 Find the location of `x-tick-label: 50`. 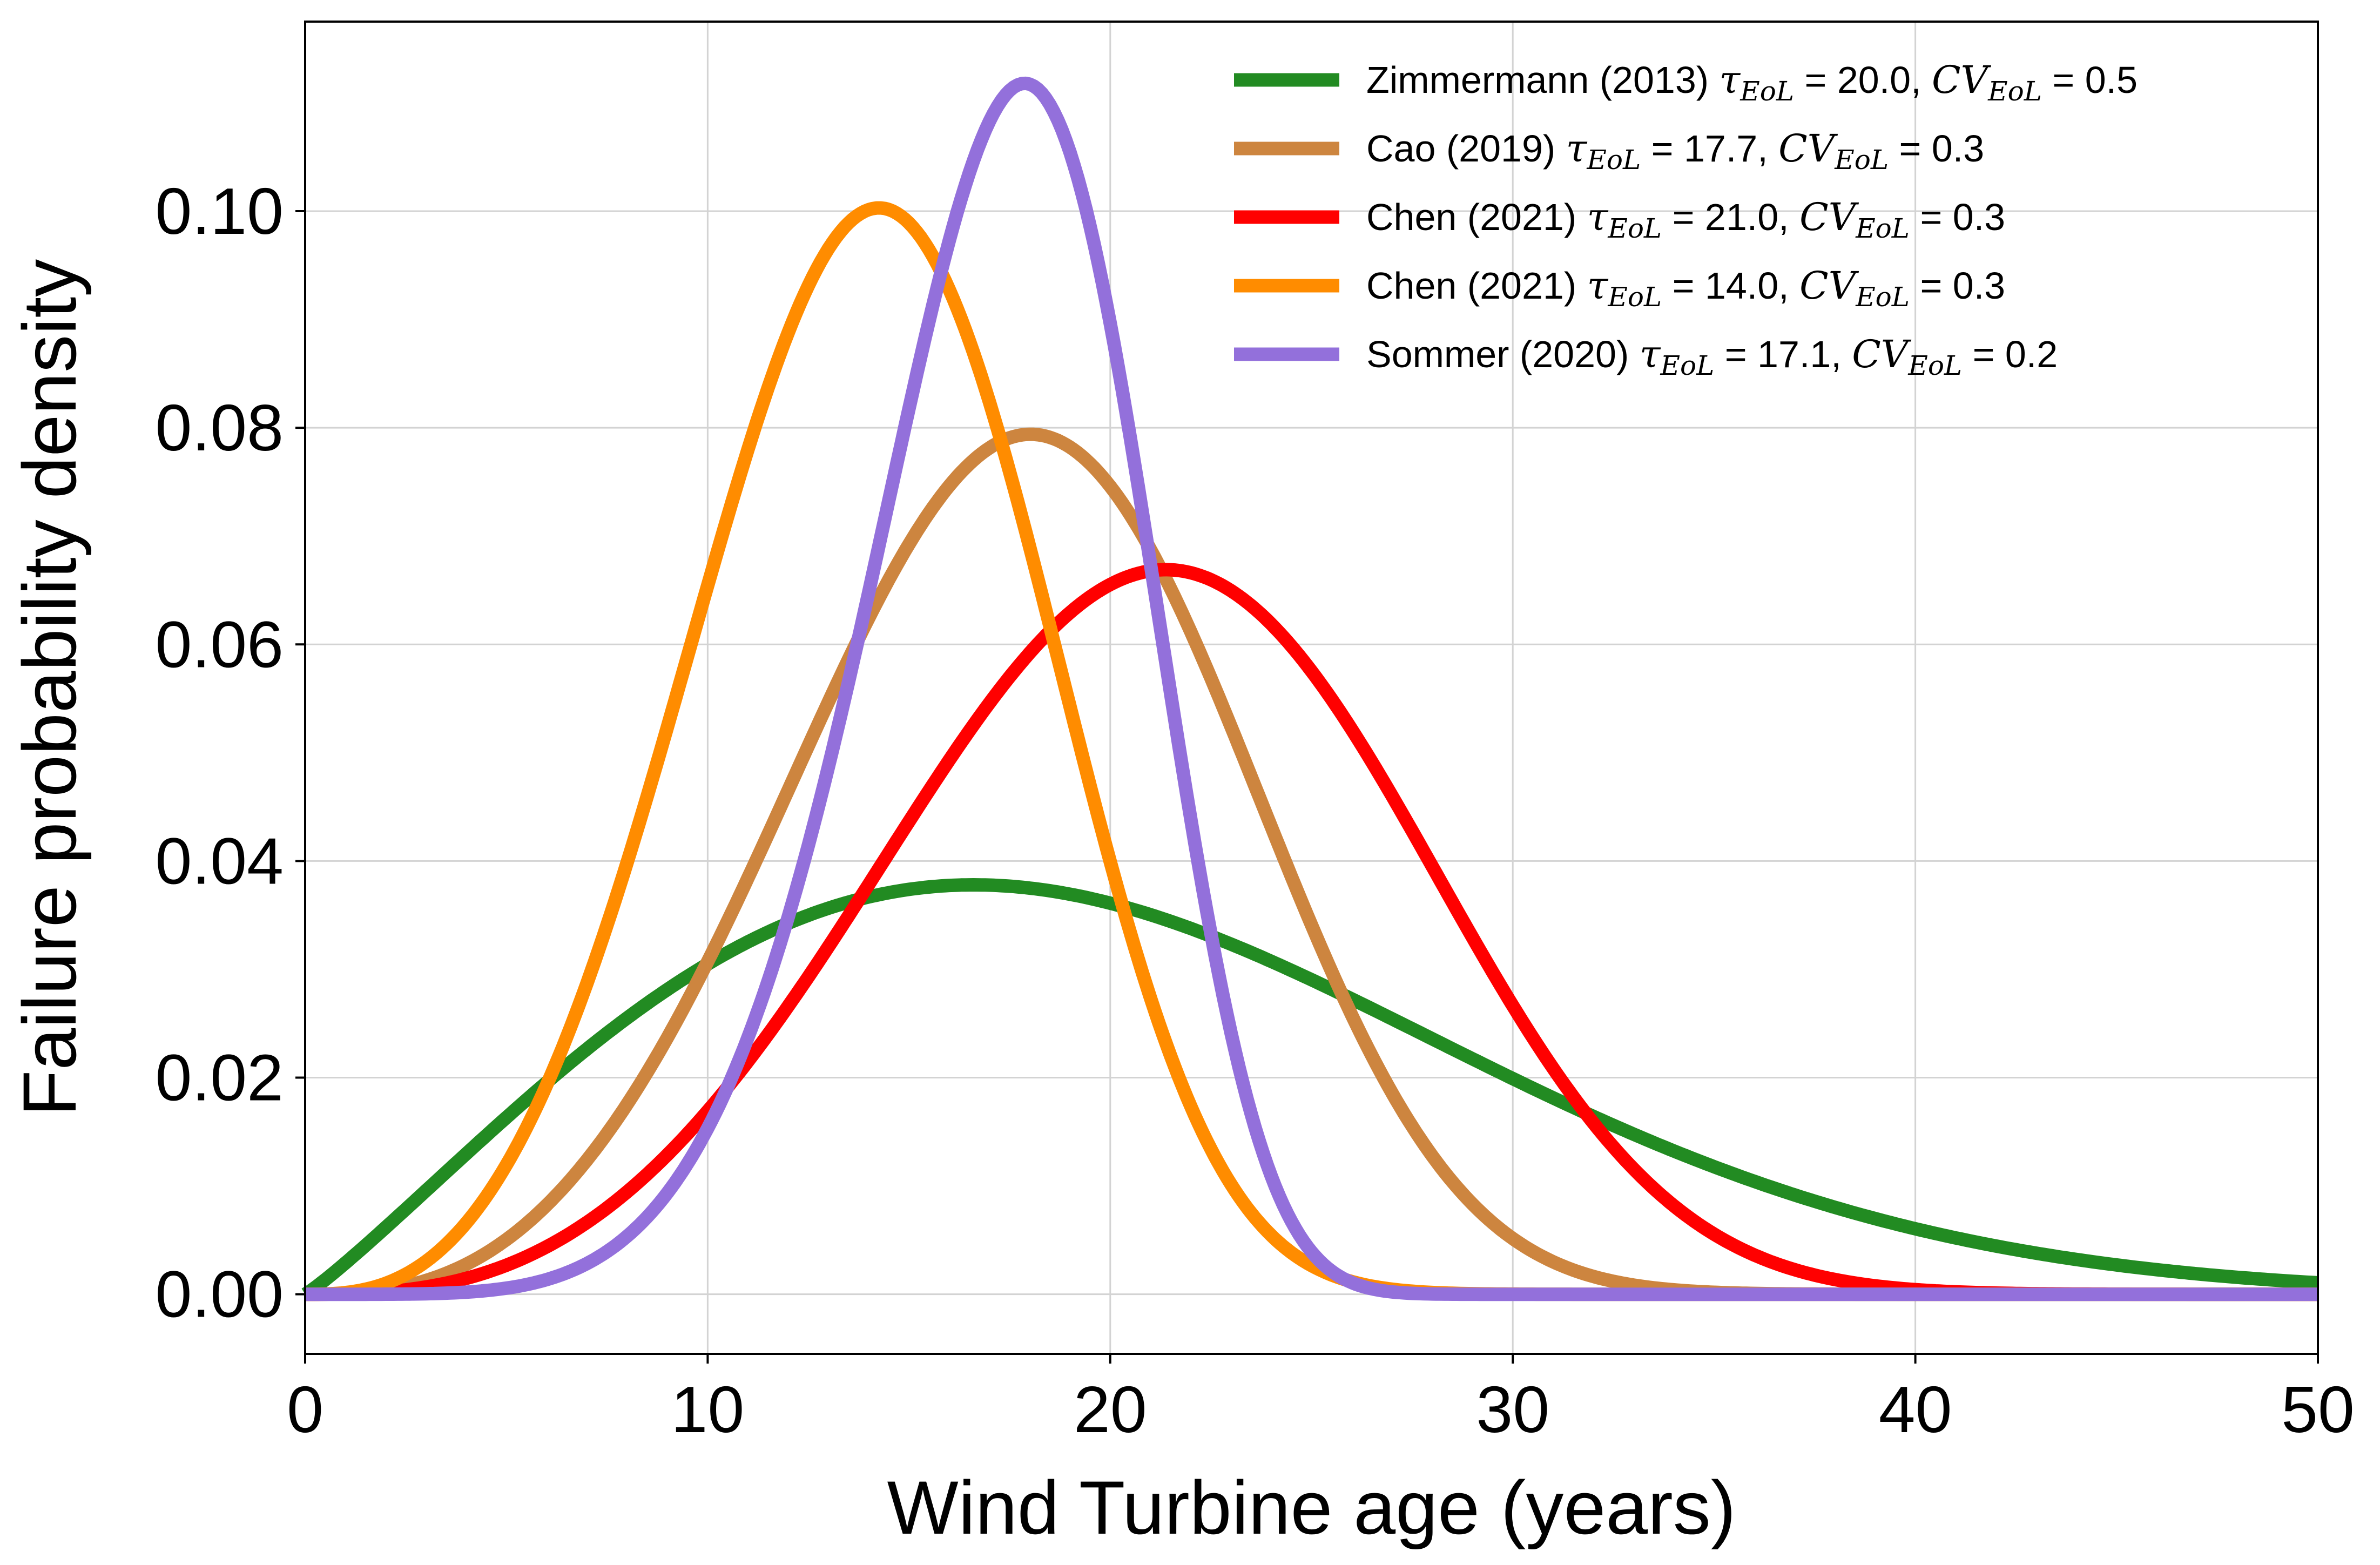

x-tick-label: 50 is located at coordinates (2318, 1410).